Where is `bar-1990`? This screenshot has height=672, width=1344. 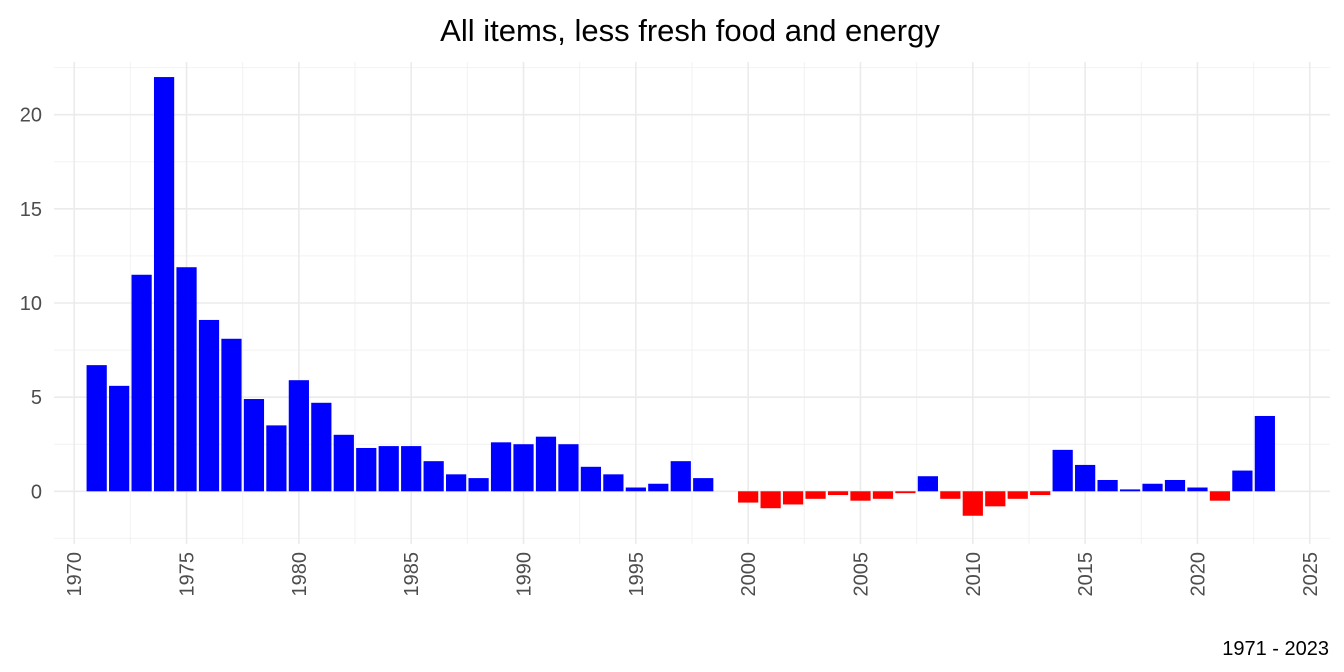
bar-1990 is located at coordinates (523, 468).